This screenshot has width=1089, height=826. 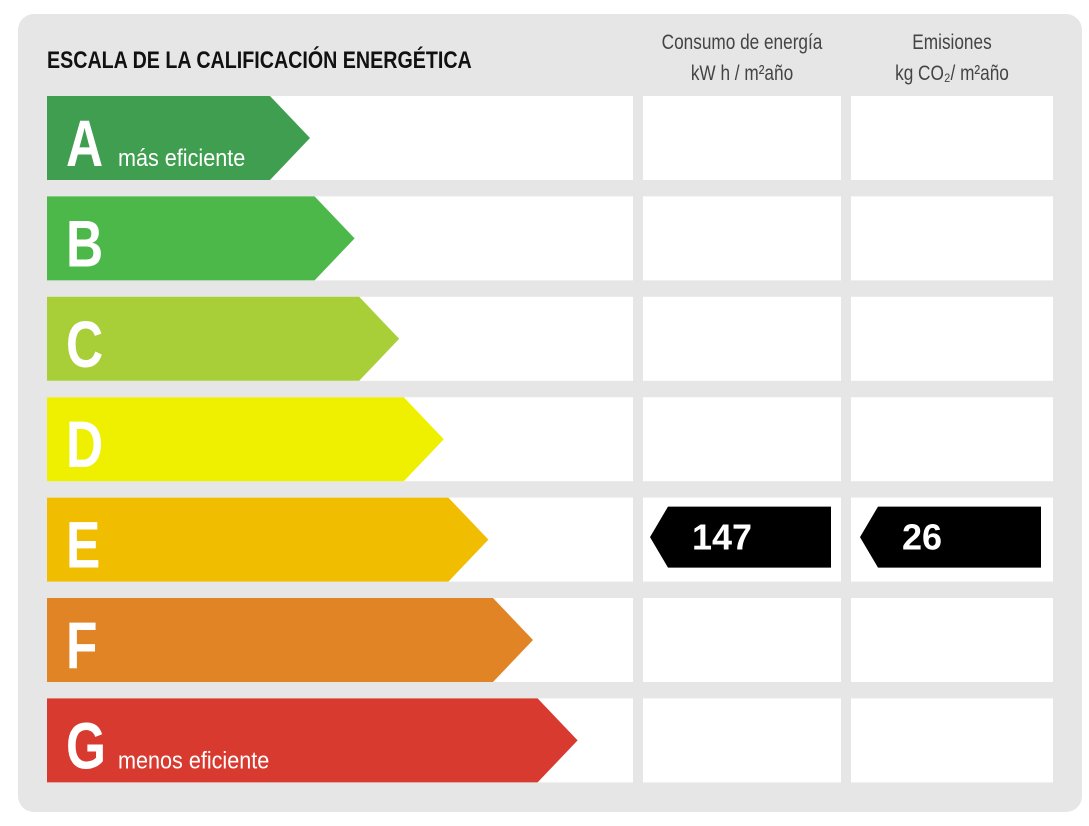 What do you see at coordinates (922, 537) in the screenshot?
I see `value-text: 26` at bounding box center [922, 537].